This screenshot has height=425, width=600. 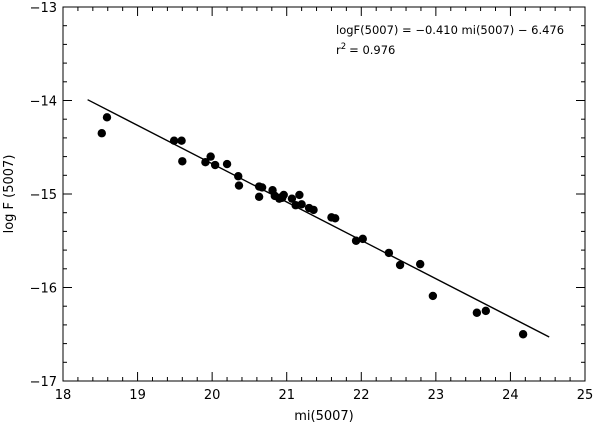 I want to click on x-tick-label: 25, so click(x=585, y=395).